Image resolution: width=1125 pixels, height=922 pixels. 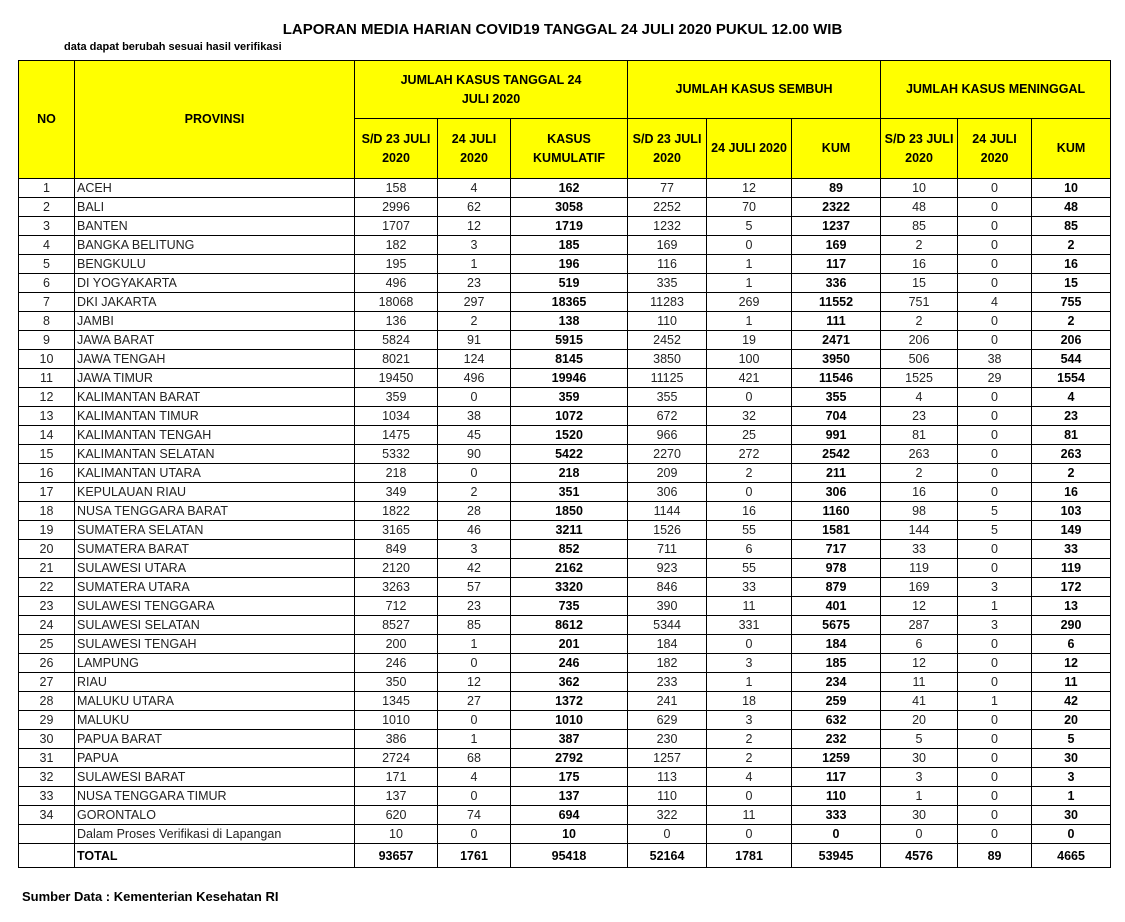 What do you see at coordinates (1071, 416) in the screenshot?
I see `value-cell: 23` at bounding box center [1071, 416].